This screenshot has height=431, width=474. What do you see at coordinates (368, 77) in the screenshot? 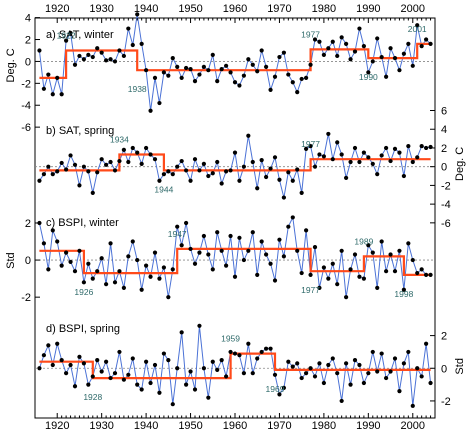
I see `shift-year-annotation: 1990` at bounding box center [368, 77].